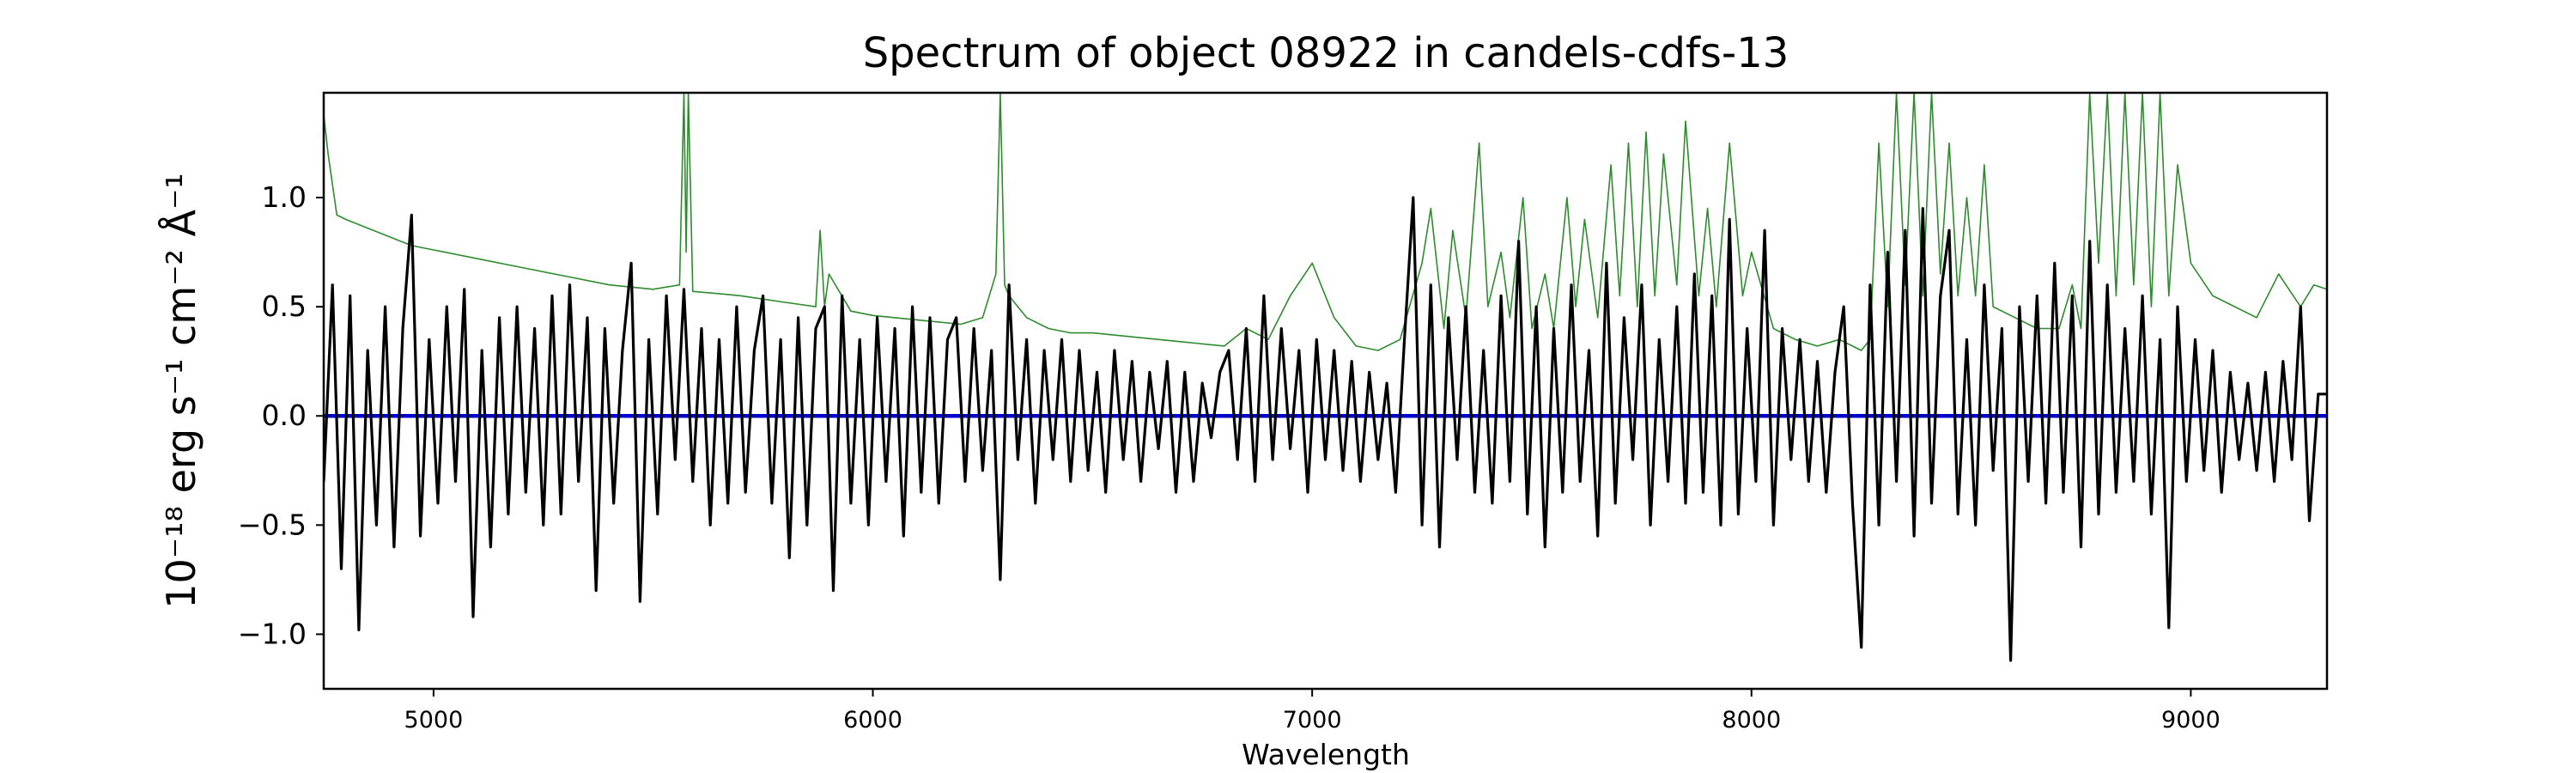 The width and height of the screenshot is (2576, 773). Describe the element at coordinates (284, 415) in the screenshot. I see `y-tick-label: 0.0` at that location.